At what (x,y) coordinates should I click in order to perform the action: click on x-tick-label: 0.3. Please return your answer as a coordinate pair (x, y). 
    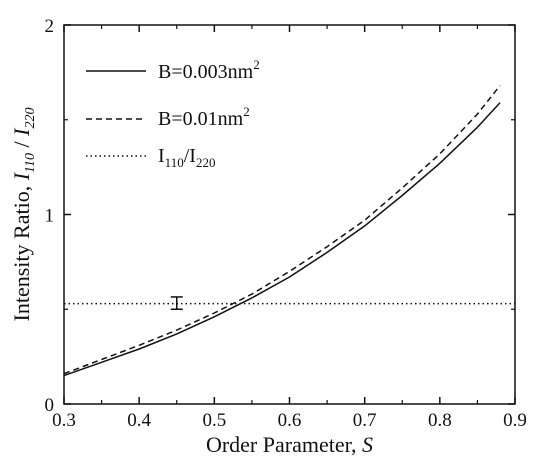
    Looking at the image, I should click on (64, 420).